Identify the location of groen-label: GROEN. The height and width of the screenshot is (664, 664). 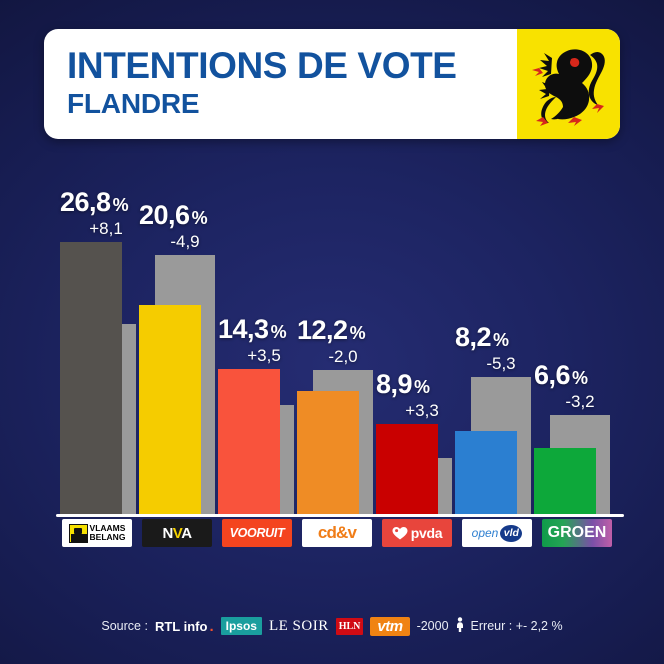
(577, 532).